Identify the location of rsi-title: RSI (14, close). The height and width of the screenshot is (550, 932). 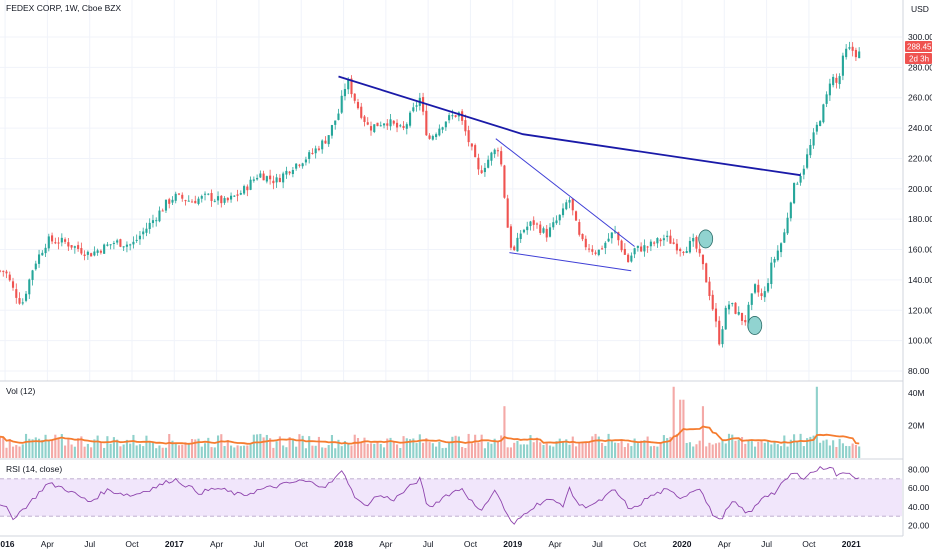
(34, 469).